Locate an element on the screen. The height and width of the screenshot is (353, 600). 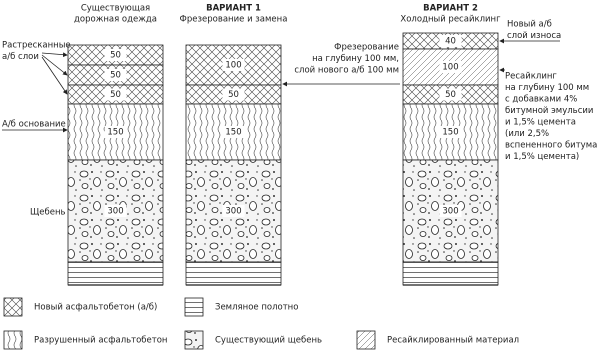
column-title: ВАРИАНТ 1 is located at coordinates (233, 9).